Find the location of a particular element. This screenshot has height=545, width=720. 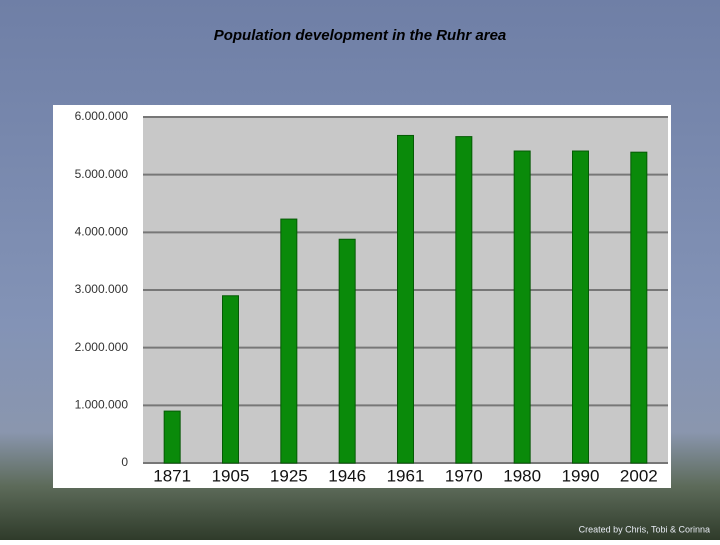

x-tick-label: 1946 is located at coordinates (347, 475).